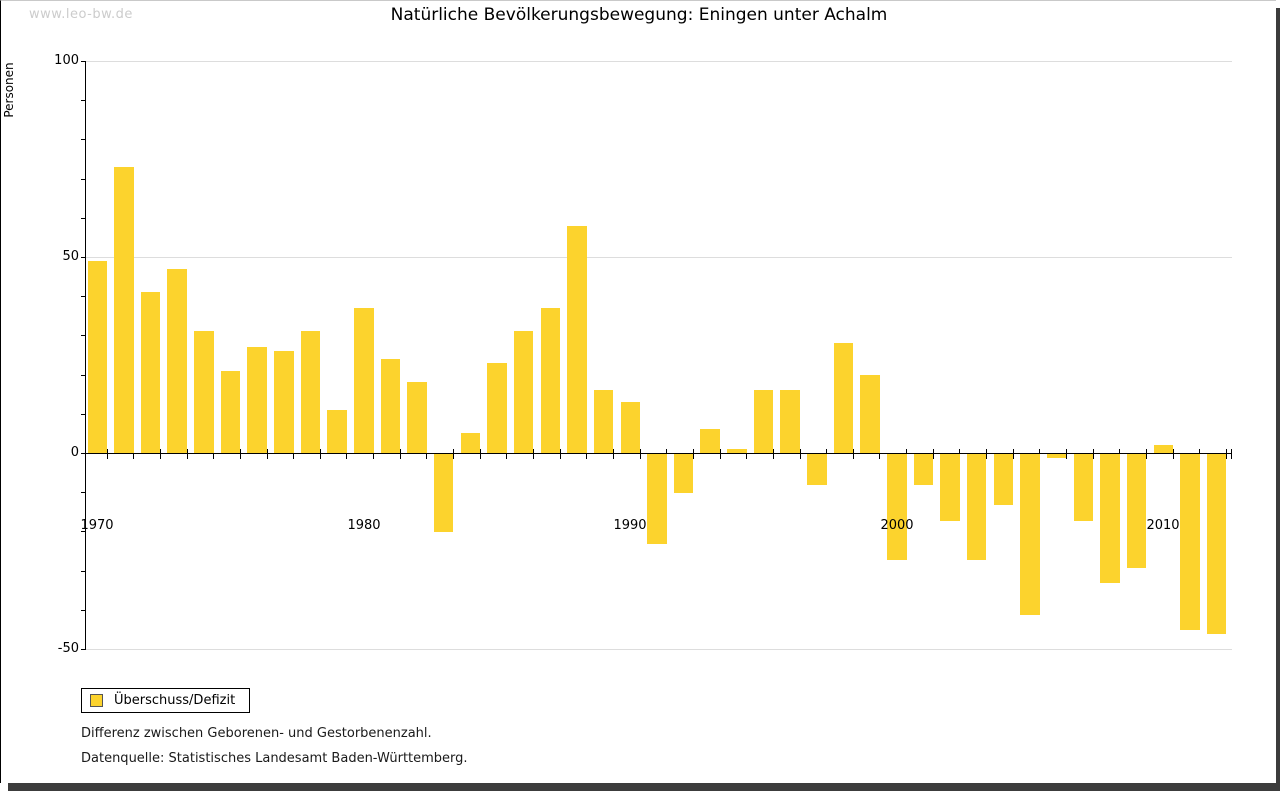 This screenshot has height=791, width=1280. What do you see at coordinates (1003, 479) in the screenshot?
I see `bar-2004` at bounding box center [1003, 479].